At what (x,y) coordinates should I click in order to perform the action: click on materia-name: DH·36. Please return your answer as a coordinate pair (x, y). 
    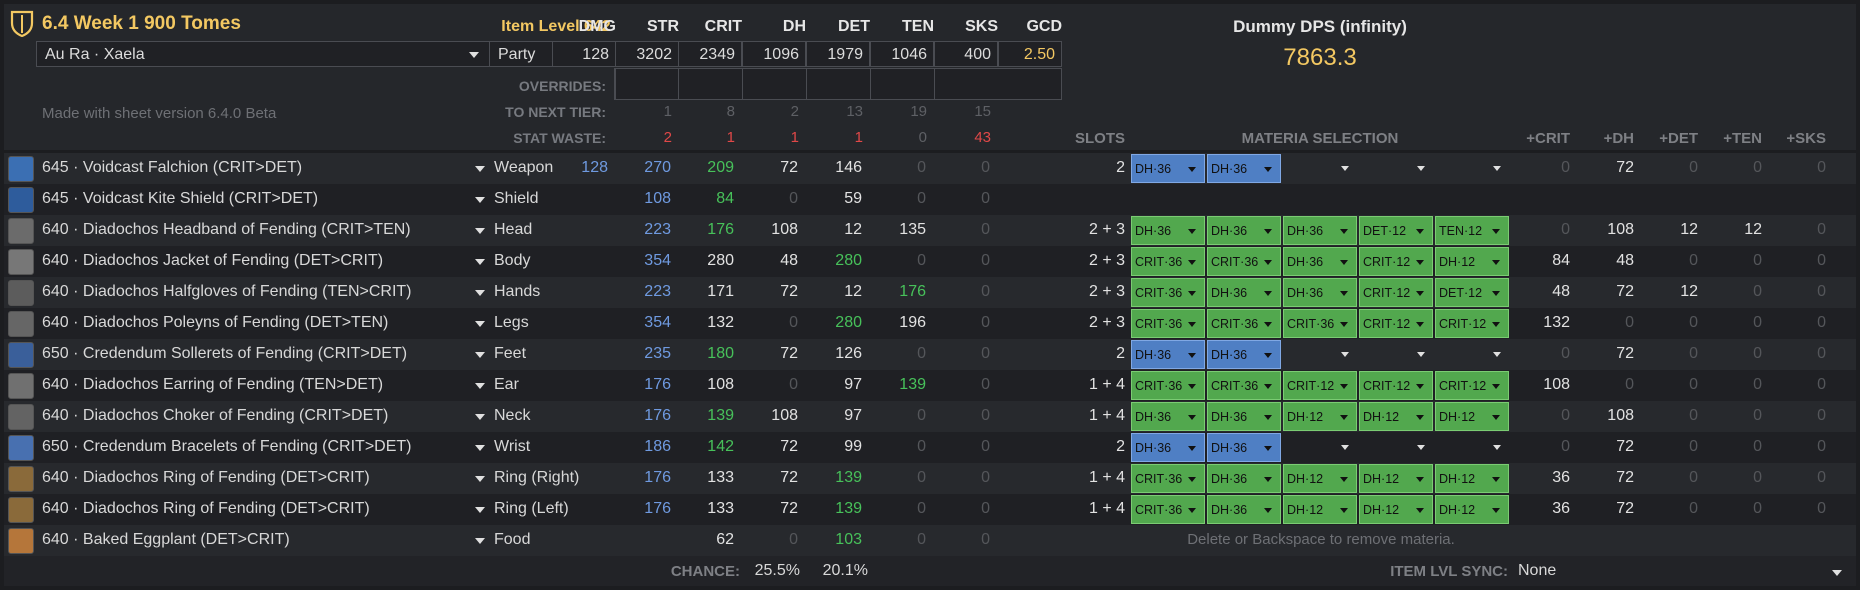
    Looking at the image, I should click on (1229, 169).